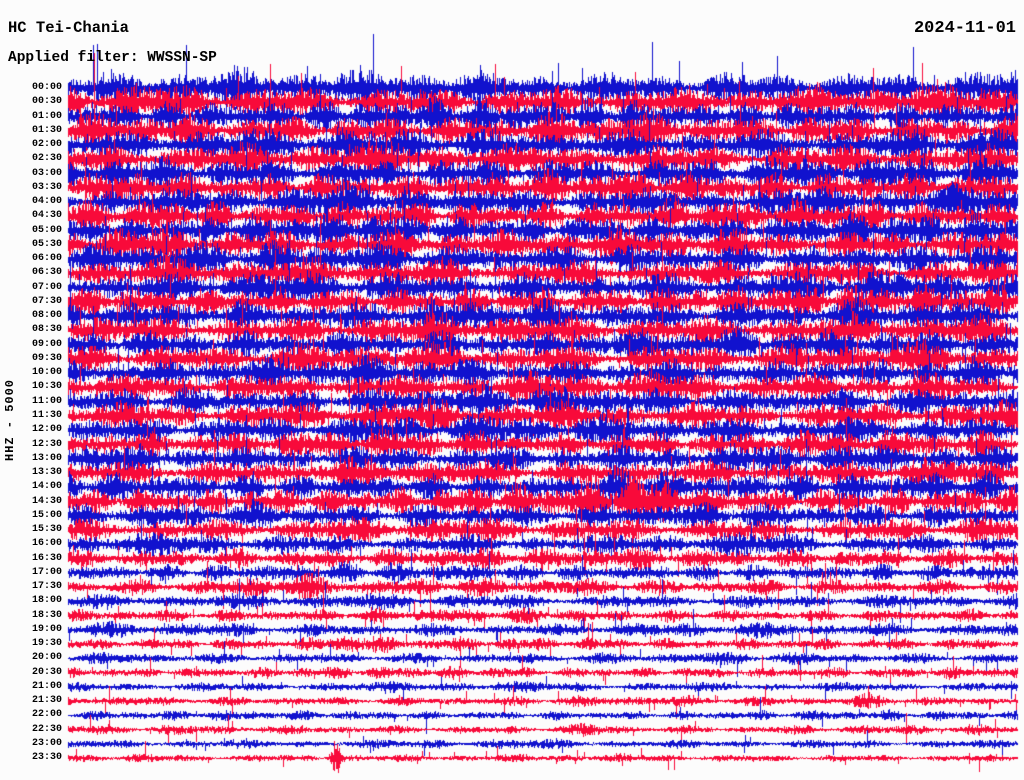  I want to click on time-label: 14:00, so click(46, 487).